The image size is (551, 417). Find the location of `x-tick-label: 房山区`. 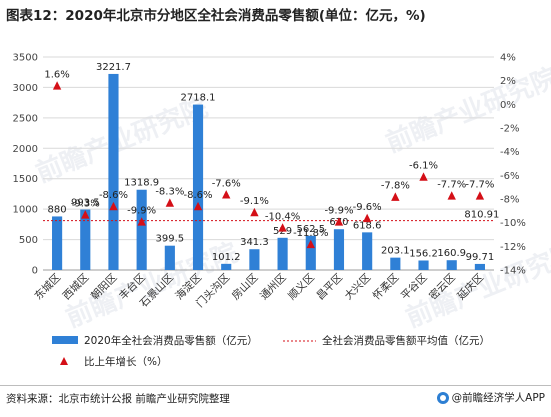

x-tick-label: 房山区 is located at coordinates (244, 286).